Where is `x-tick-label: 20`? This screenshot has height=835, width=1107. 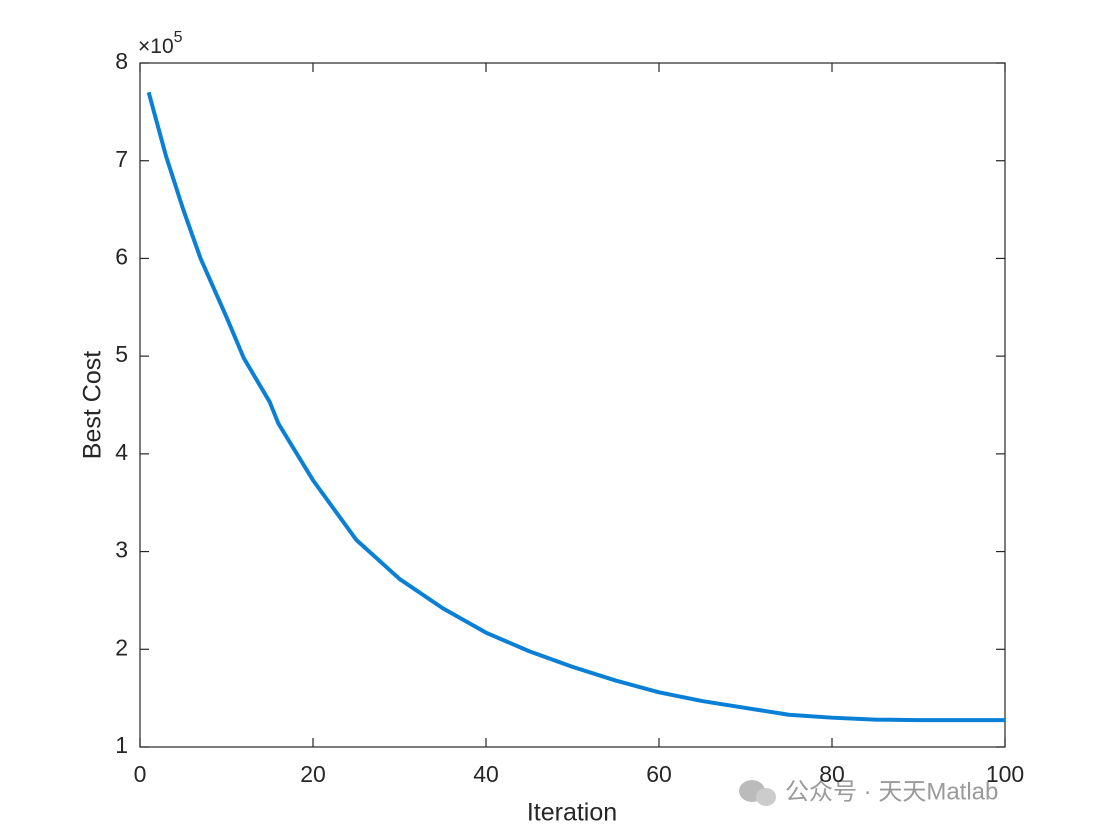 x-tick-label: 20 is located at coordinates (313, 774).